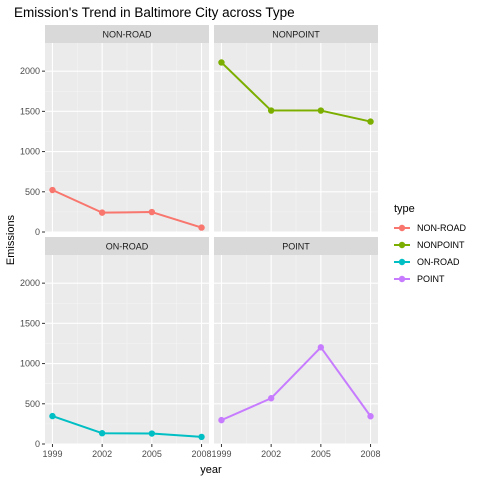 This screenshot has width=480, height=480. I want to click on legend-item: NONPOINT, so click(429, 245).